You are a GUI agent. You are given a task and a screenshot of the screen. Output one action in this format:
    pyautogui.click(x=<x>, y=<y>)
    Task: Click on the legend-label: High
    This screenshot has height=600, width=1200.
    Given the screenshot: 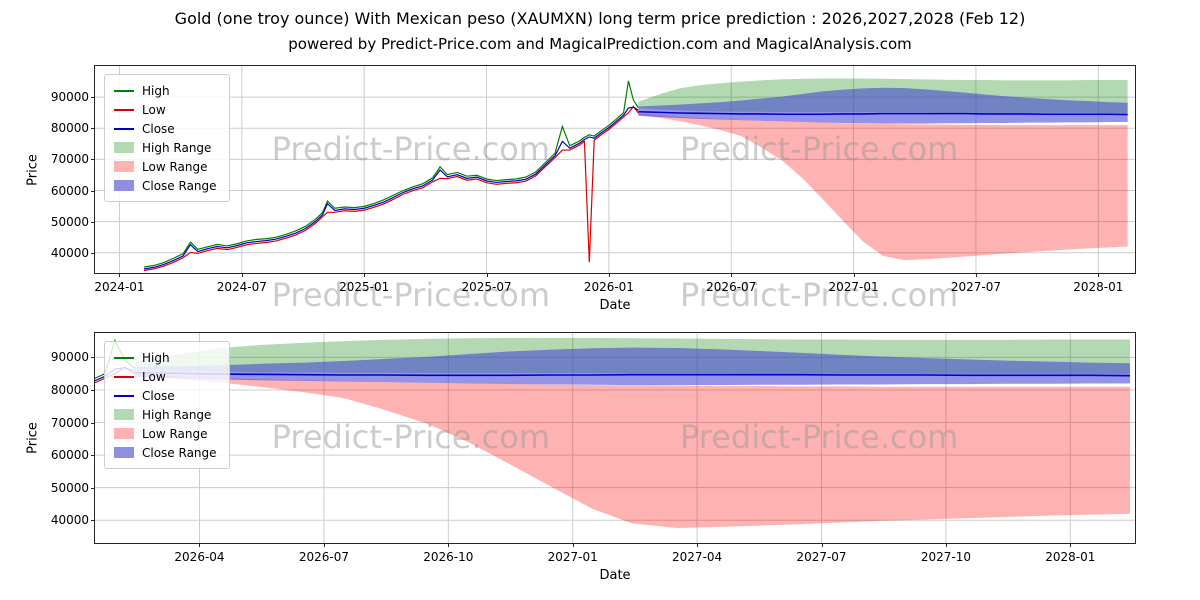 What is the action you would take?
    pyautogui.click(x=156, y=90)
    